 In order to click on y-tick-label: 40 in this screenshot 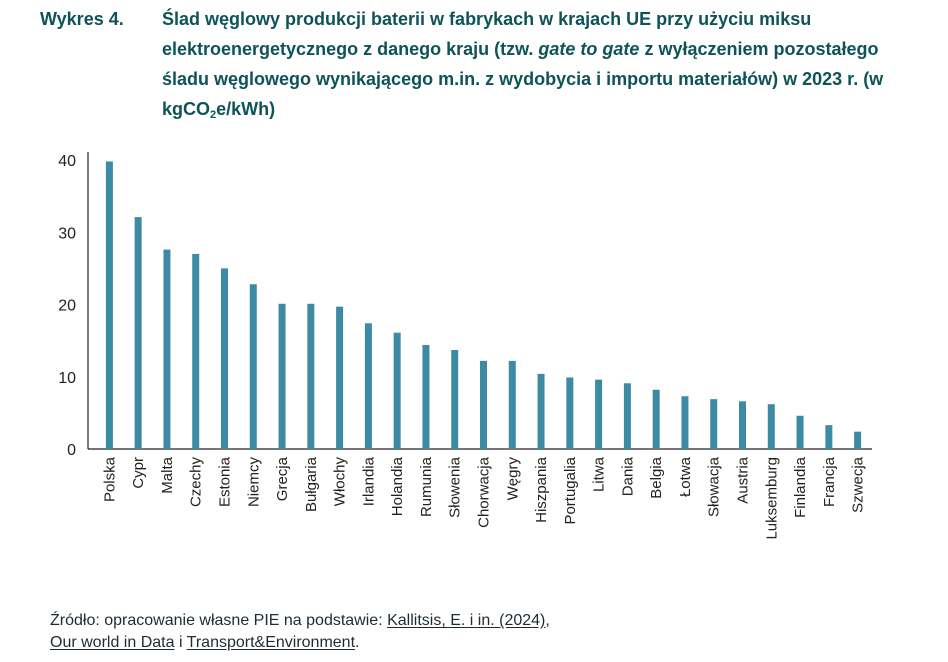, I will do `click(67, 161)`.